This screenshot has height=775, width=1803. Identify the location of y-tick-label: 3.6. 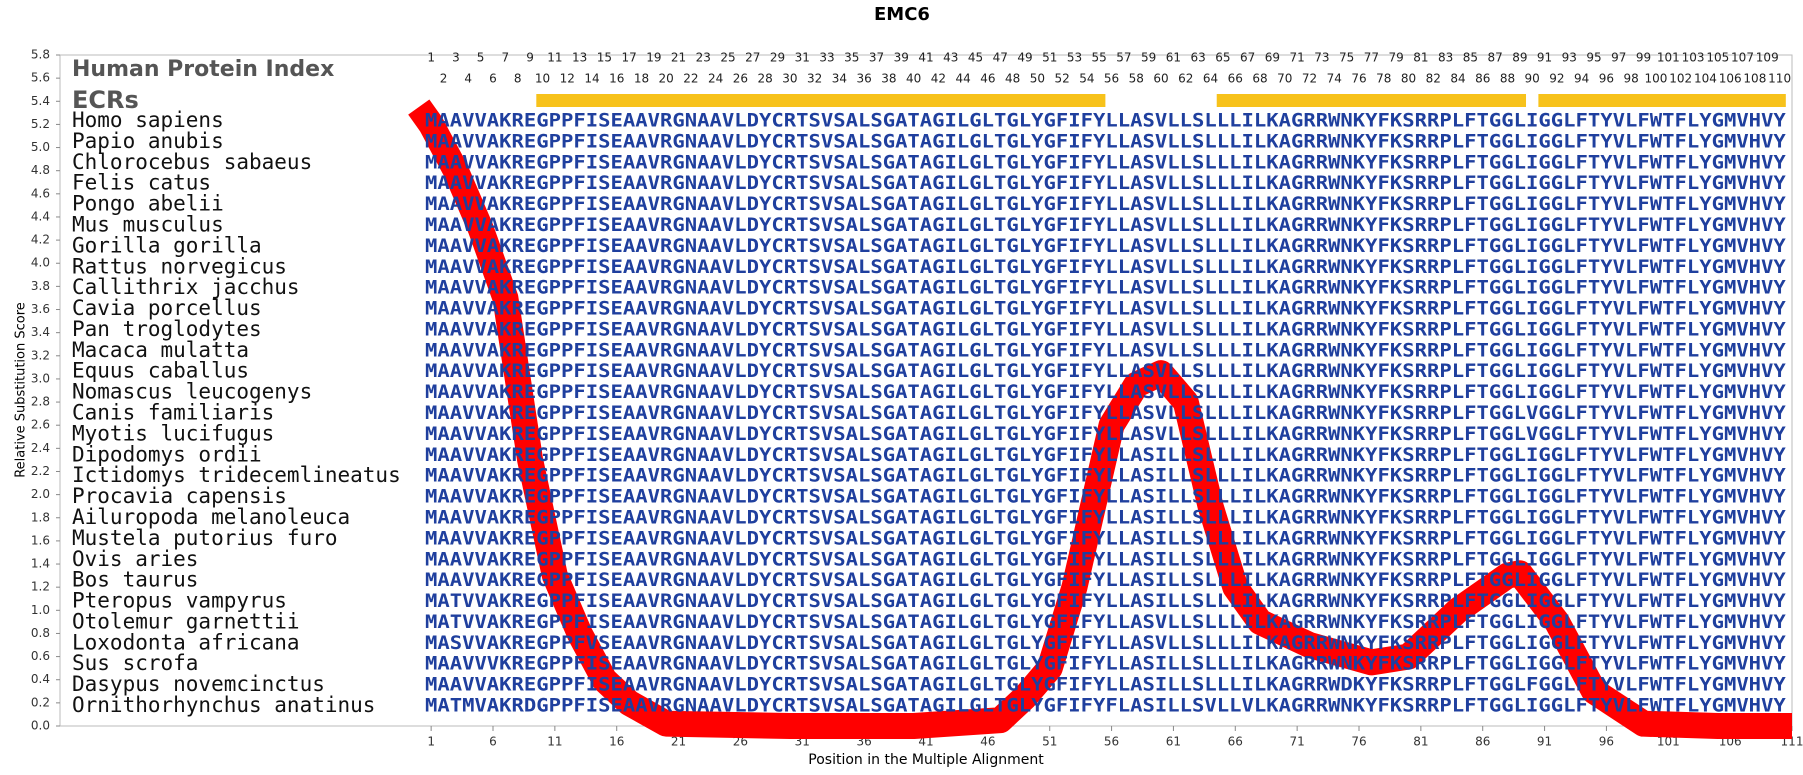
(40, 309).